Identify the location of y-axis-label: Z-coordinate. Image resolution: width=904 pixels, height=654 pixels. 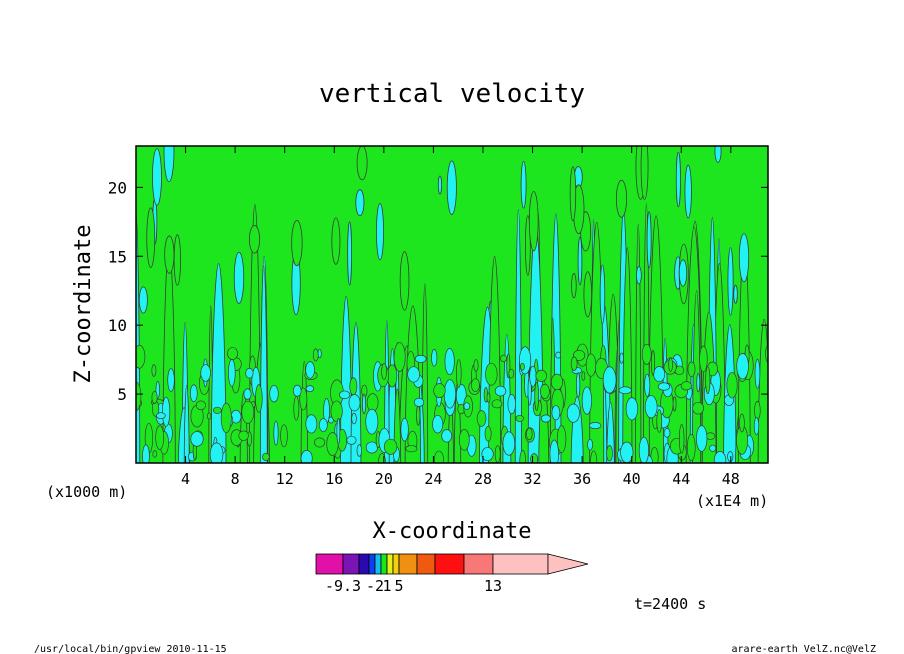
(83, 304).